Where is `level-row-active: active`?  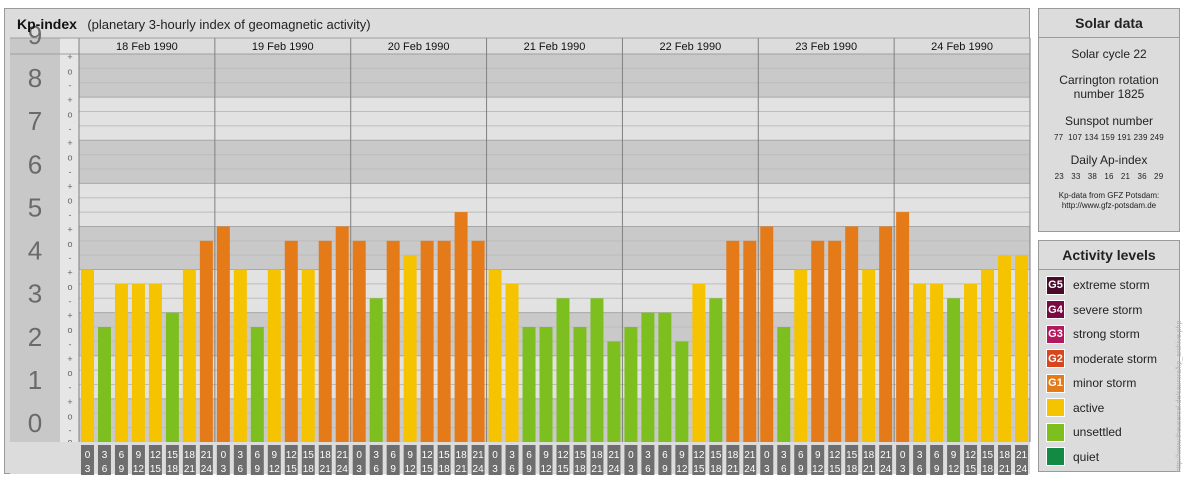 level-row-active: active is located at coordinates (1075, 408).